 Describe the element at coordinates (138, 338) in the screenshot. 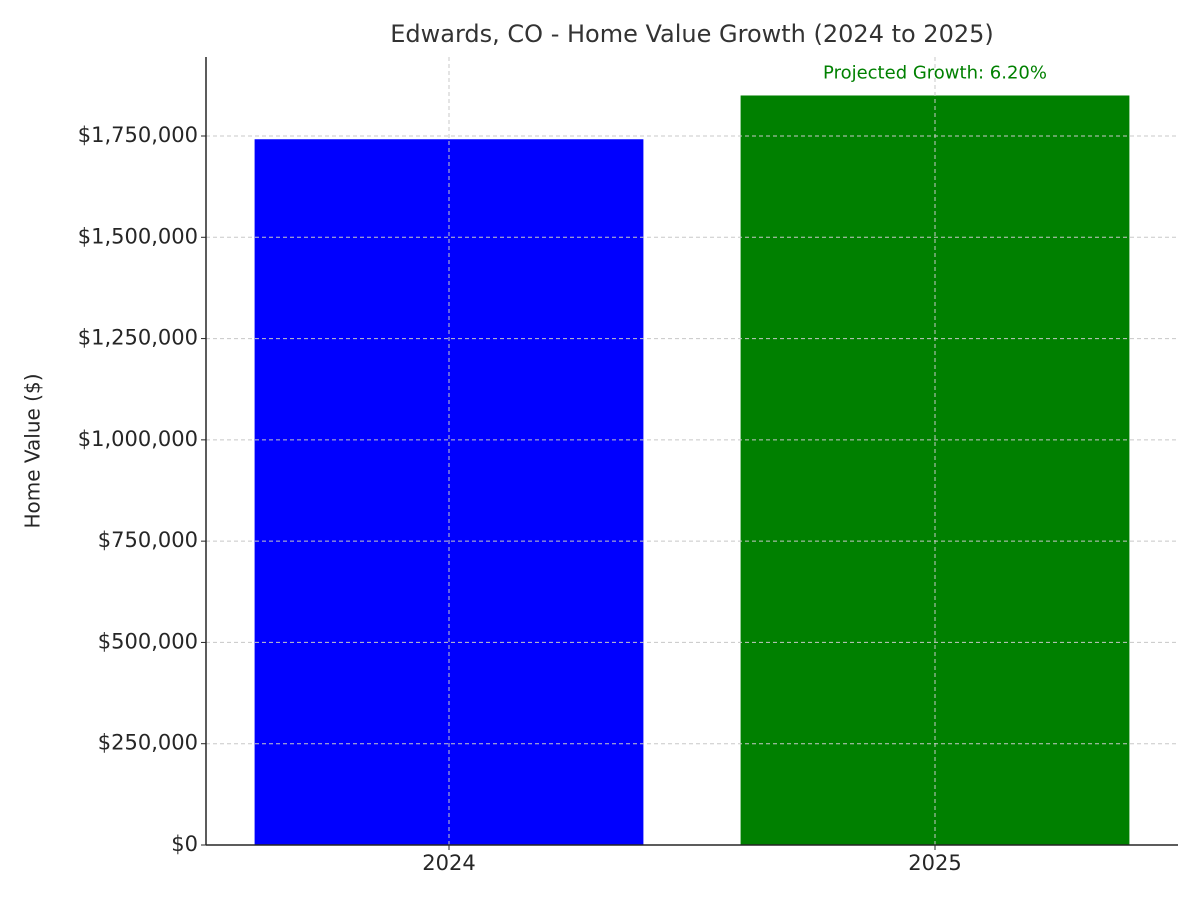

I see `y-tick-label: $1,250,000` at that location.